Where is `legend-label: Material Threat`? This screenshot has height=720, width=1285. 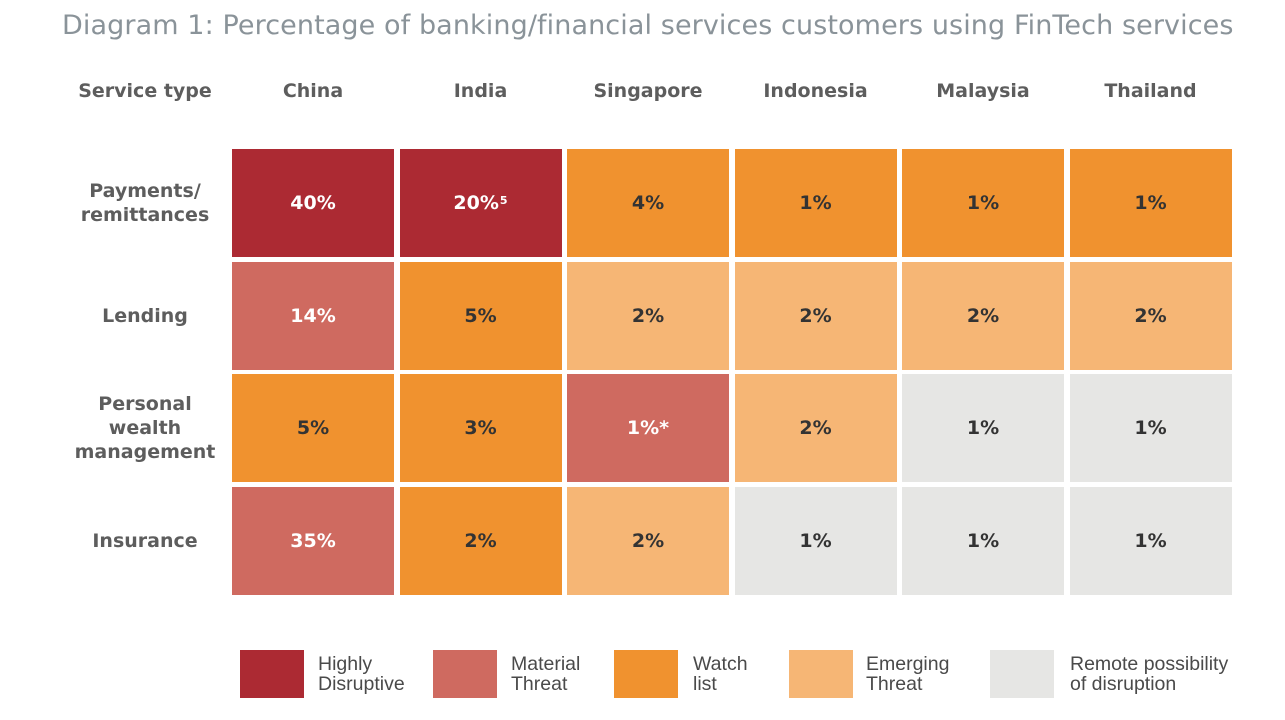
legend-label: Material Threat is located at coordinates (545, 674).